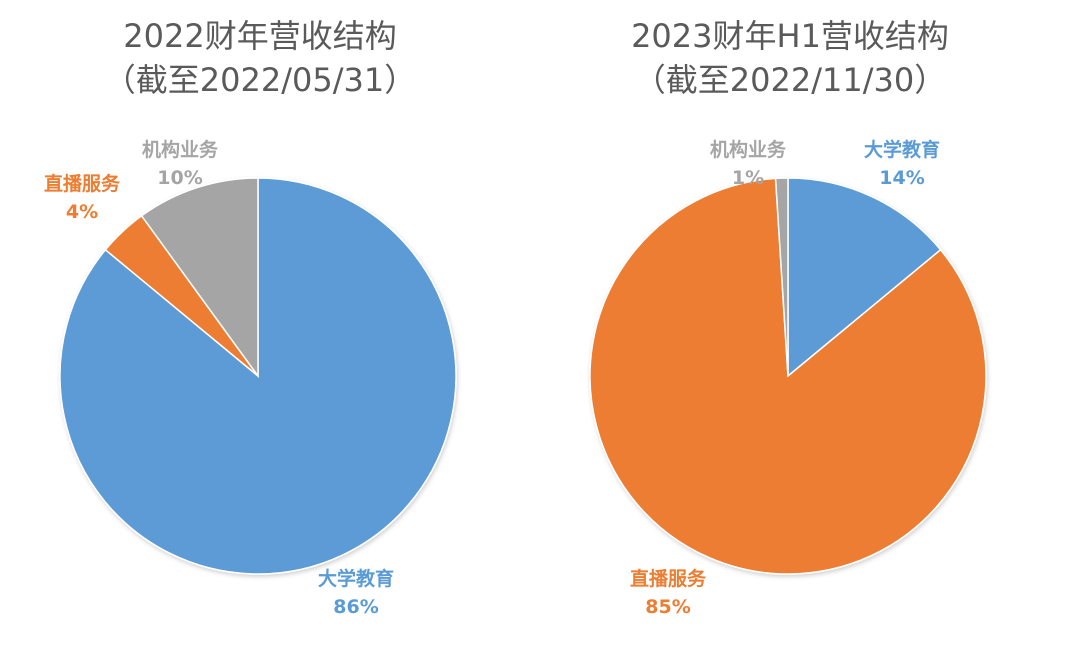 This screenshot has height=646, width=1080. I want to click on pie-2-slice-3-name-label: 机构业务, so click(748, 149).